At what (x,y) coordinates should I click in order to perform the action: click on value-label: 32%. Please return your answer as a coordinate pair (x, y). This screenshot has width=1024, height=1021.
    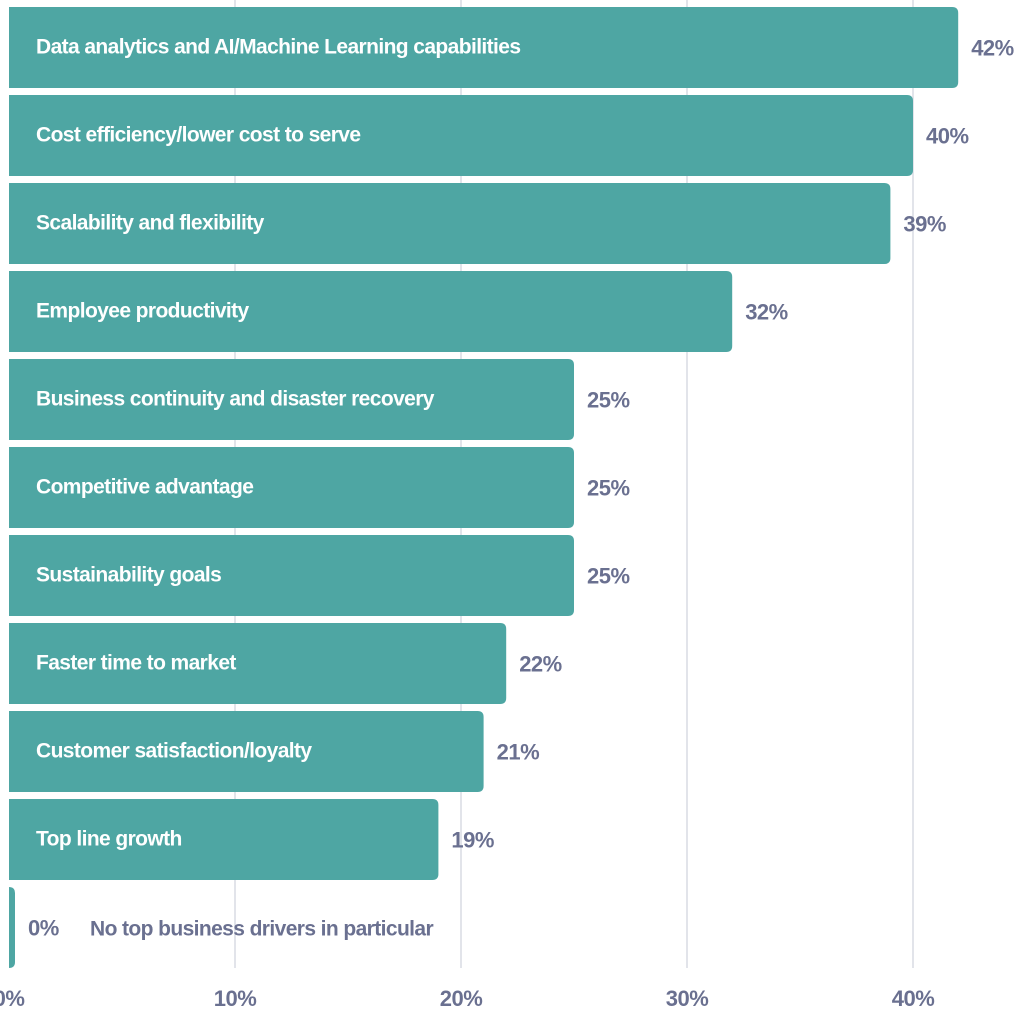
    Looking at the image, I should click on (766, 312).